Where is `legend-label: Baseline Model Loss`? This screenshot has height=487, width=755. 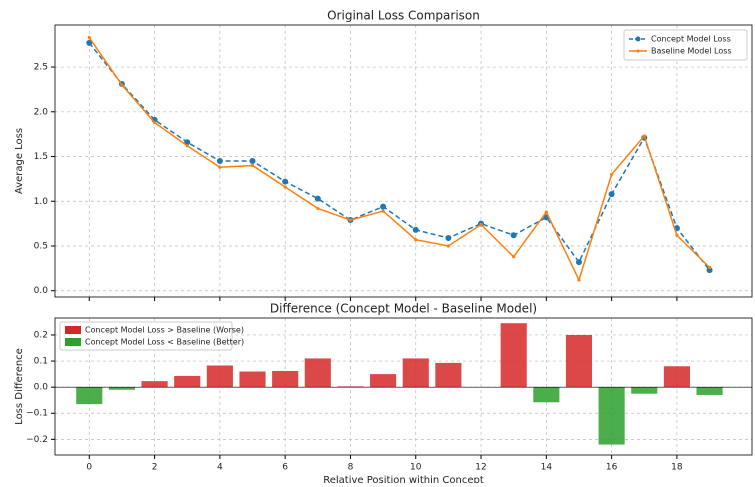
legend-label: Baseline Model Loss is located at coordinates (691, 51).